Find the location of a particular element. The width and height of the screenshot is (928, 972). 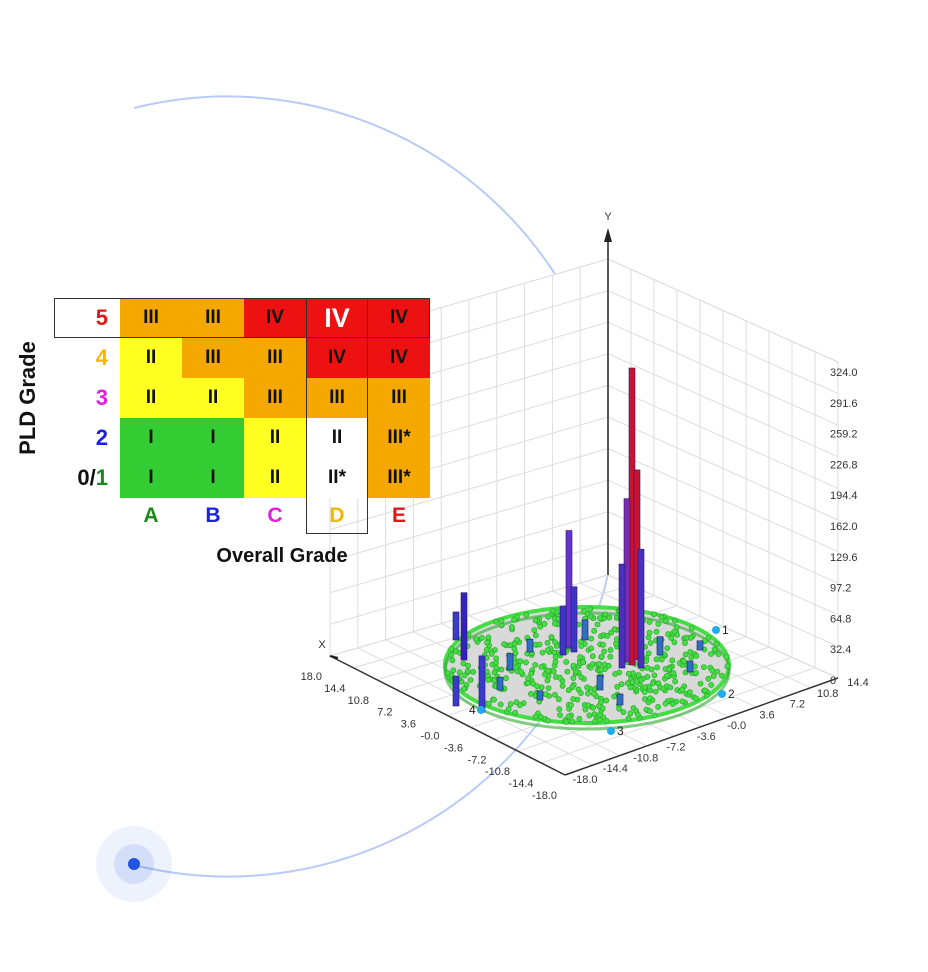

x-axis-line is located at coordinates (447, 715).